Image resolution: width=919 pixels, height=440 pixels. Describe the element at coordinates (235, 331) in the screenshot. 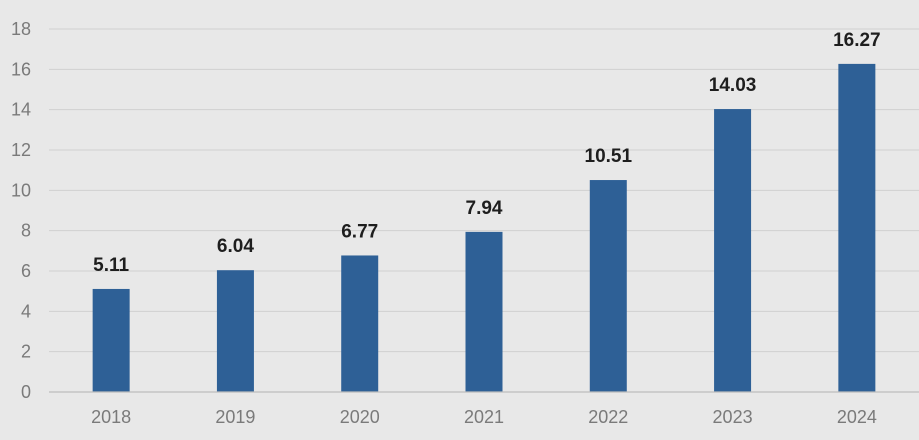

I see `bar-2019` at that location.